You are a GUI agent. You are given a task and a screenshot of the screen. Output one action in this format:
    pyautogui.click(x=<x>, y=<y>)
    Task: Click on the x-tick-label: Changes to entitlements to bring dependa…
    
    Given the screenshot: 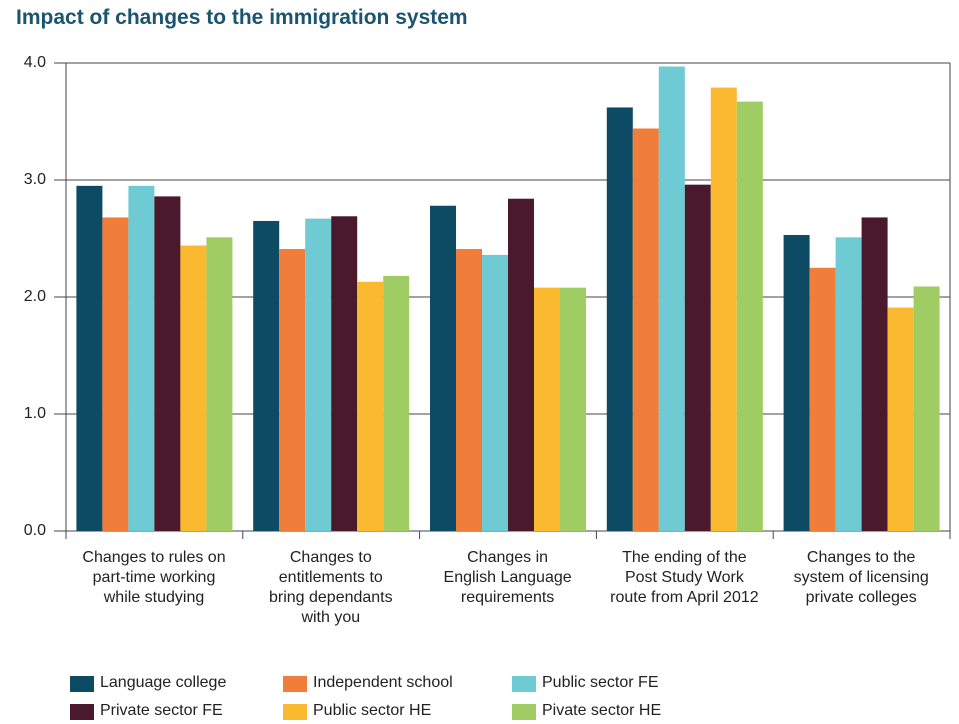 What is the action you would take?
    pyautogui.click(x=330, y=587)
    